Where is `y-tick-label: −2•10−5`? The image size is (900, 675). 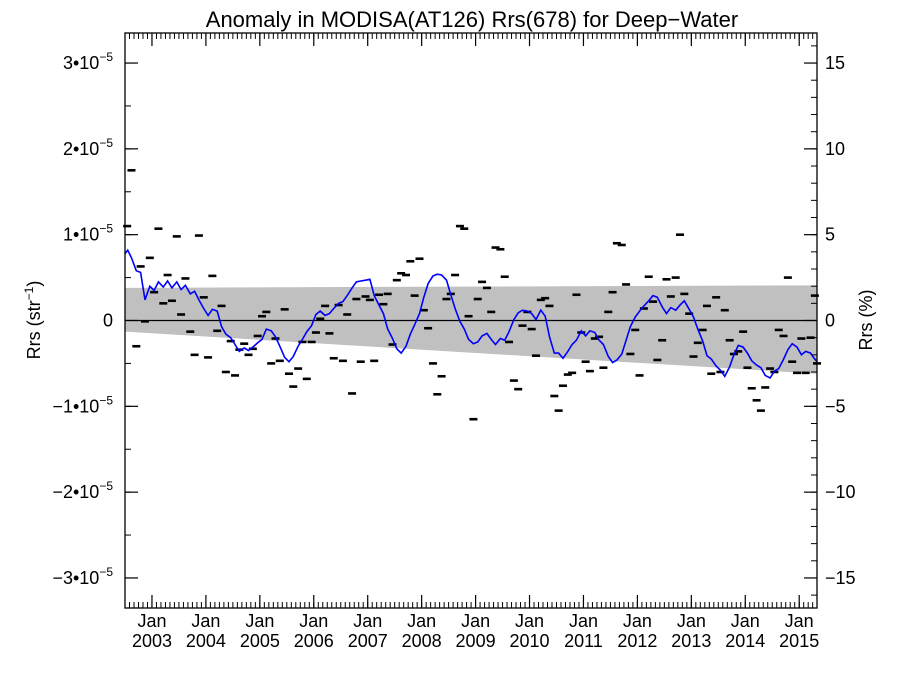
y-tick-label: −2•10−5 is located at coordinates (82, 490).